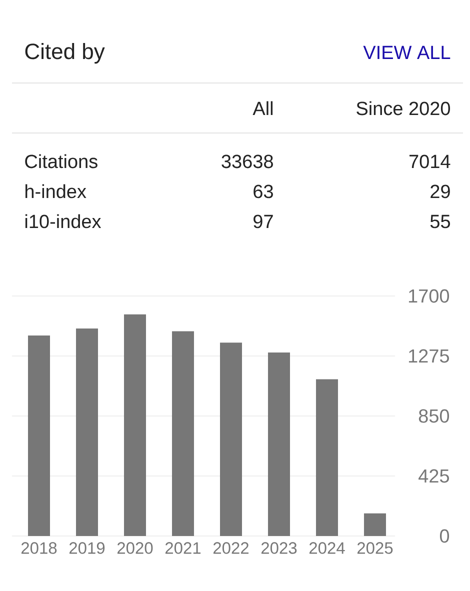 Image resolution: width=470 pixels, height=591 pixels. I want to click on data-label: 7014, so click(430, 161).